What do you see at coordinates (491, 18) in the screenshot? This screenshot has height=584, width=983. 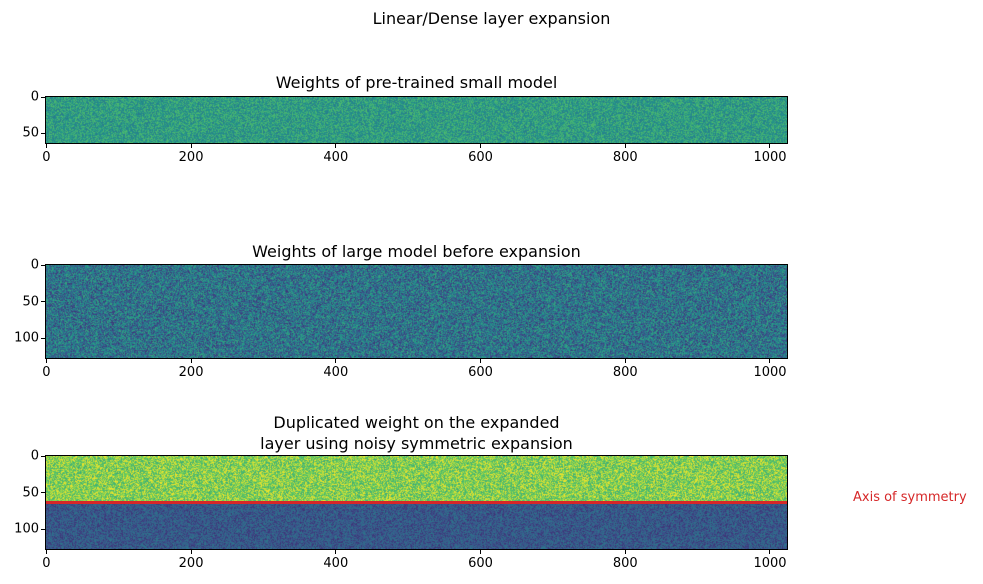 I see `figure-suptitle: Linear/Dense layer expansion` at bounding box center [491, 18].